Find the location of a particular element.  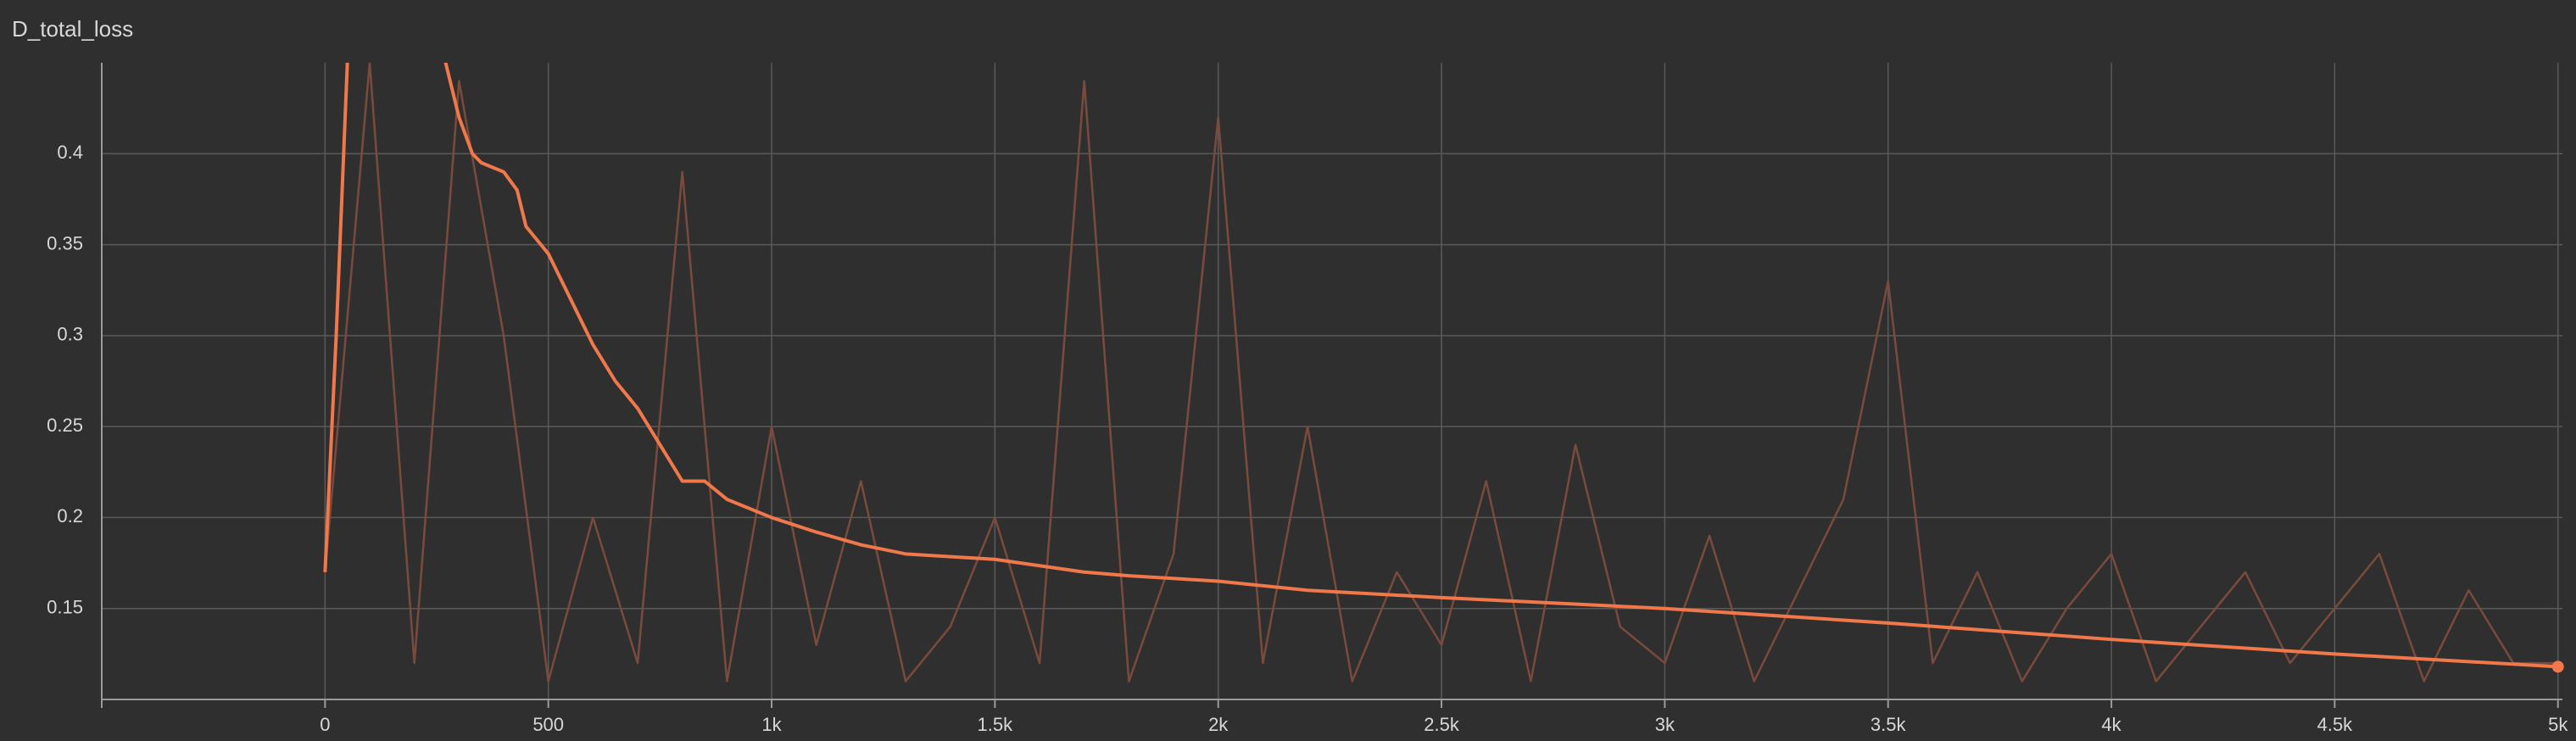

x-tick-label: 3k is located at coordinates (1665, 724).